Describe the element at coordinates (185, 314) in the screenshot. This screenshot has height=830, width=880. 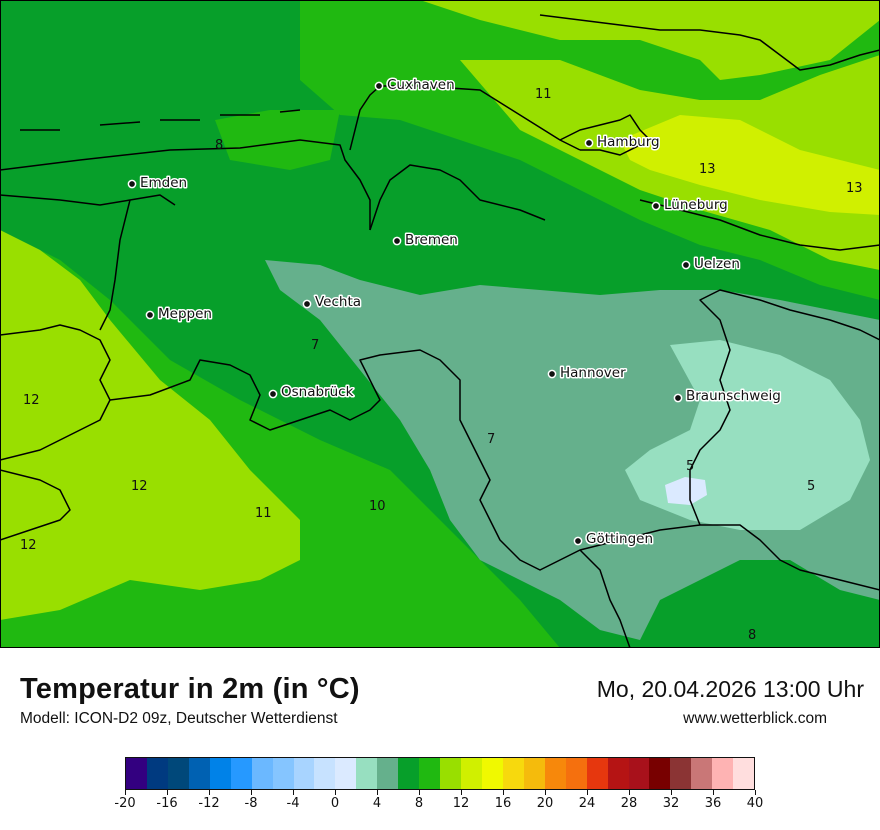
I see `svg-text: Meppen` at that location.